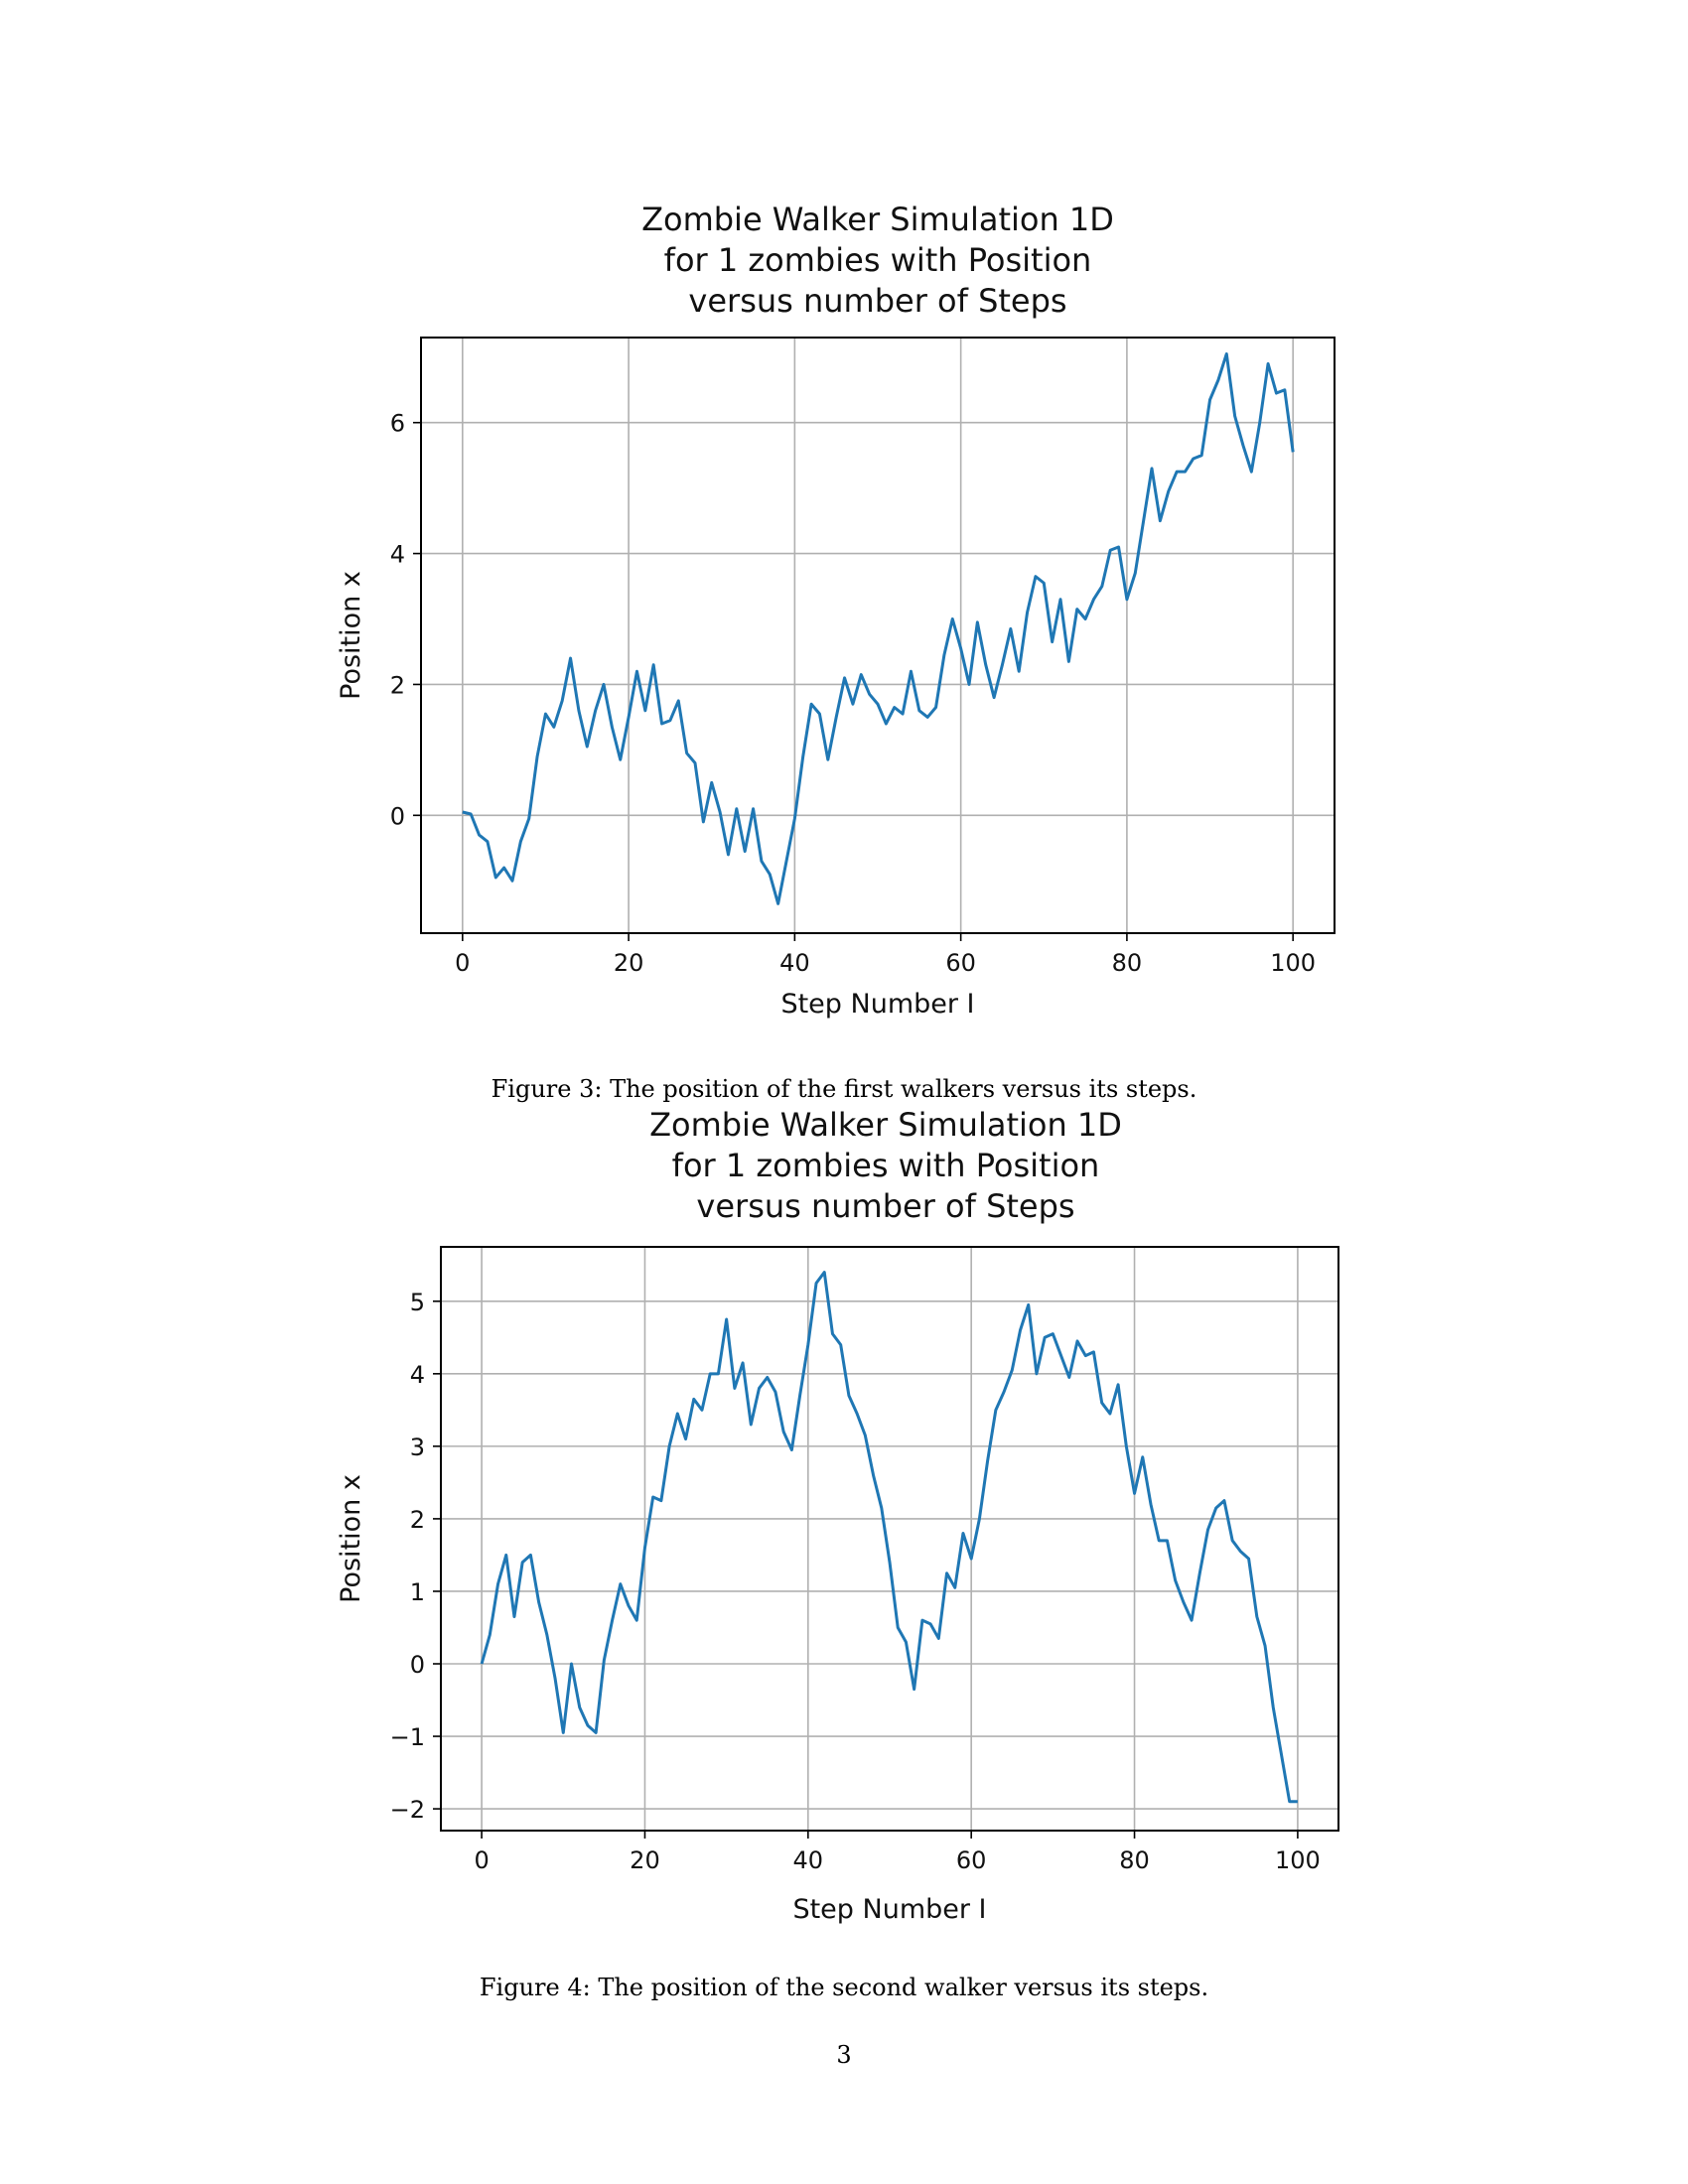  What do you see at coordinates (407, 1737) in the screenshot?
I see `figure-4-y-tick-label: −1` at bounding box center [407, 1737].